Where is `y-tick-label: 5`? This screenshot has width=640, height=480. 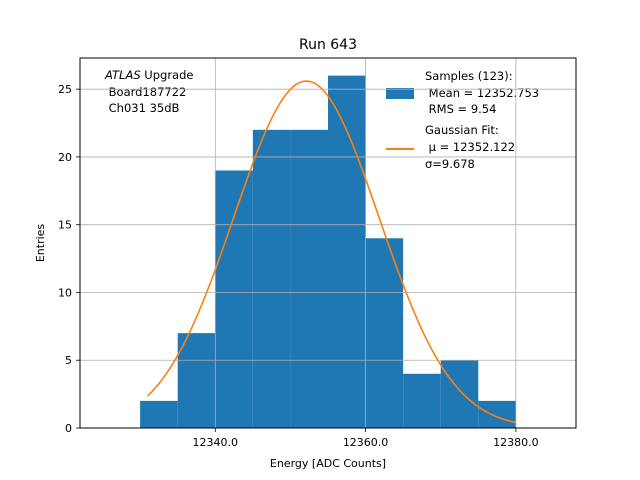
y-tick-label: 5 is located at coordinates (68, 360).